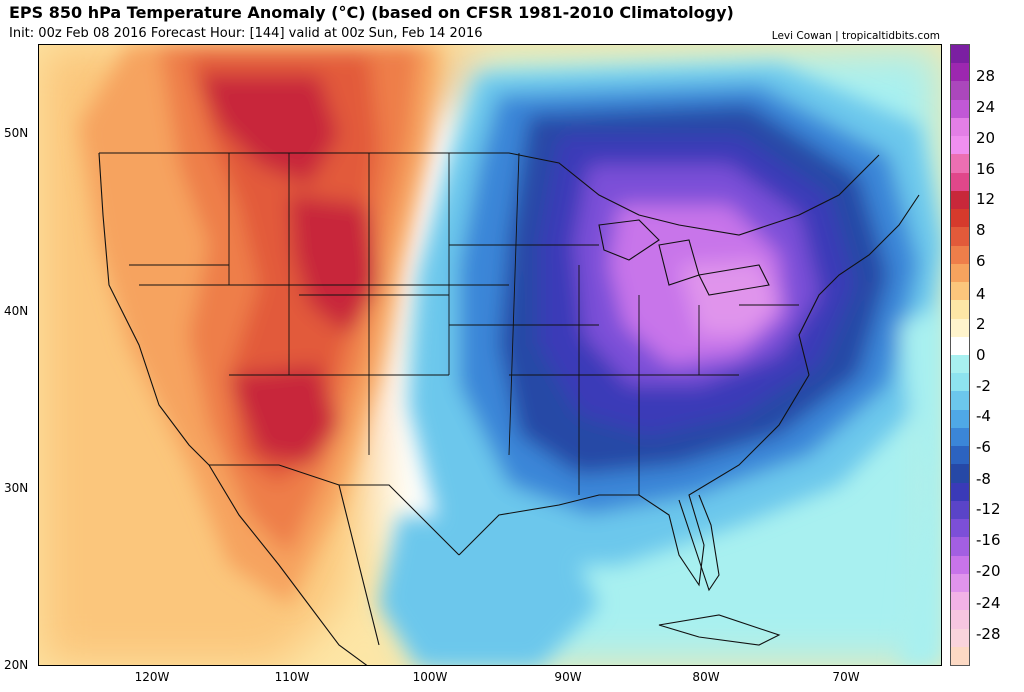 This screenshot has width=1024, height=692. I want to click on colorbar-tick-label: 24, so click(986, 107).